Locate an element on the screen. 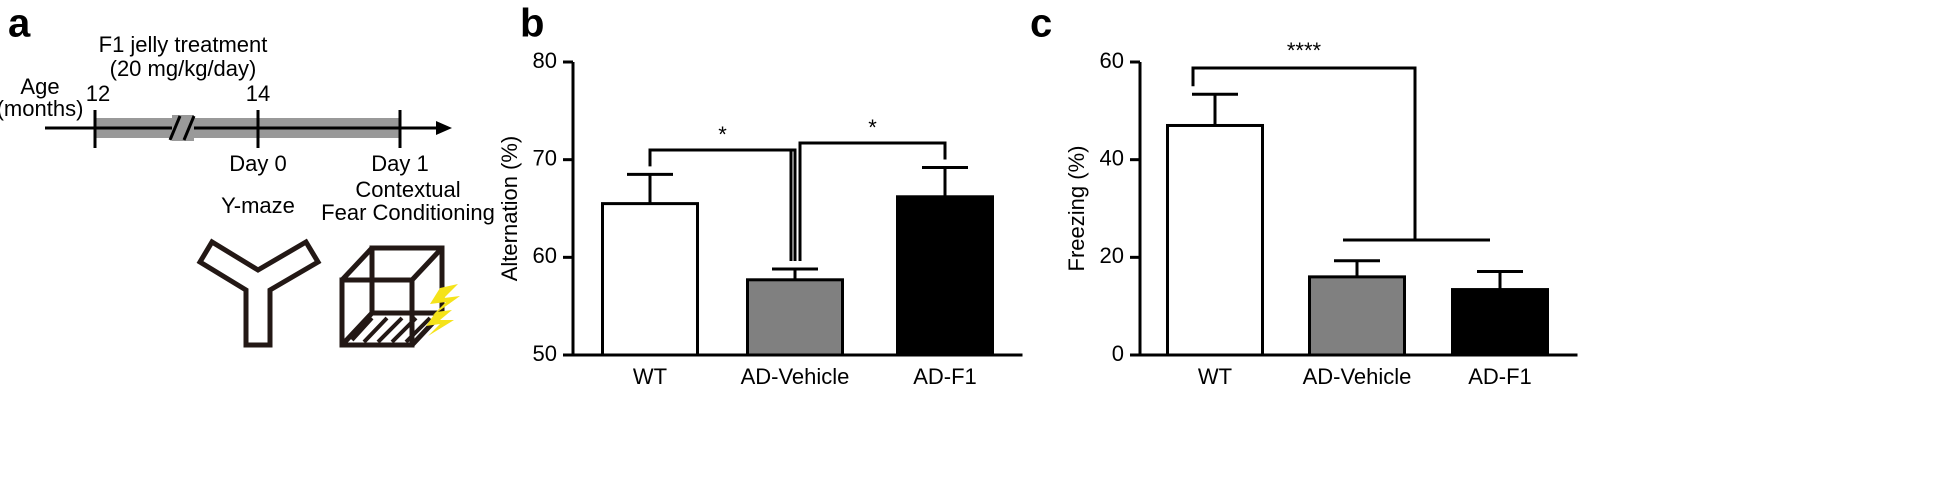 This screenshot has width=1946, height=481. test-label: Y-maze is located at coordinates (258, 205).